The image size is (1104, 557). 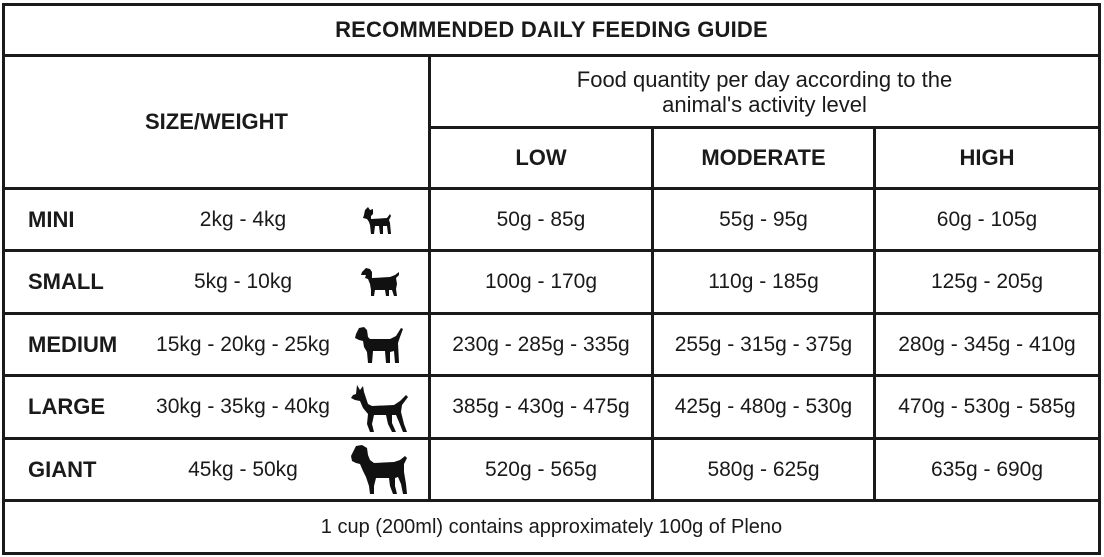 What do you see at coordinates (551, 29) in the screenshot?
I see `table-title: RECOMMENDED DAILY FEEDING GUIDE` at bounding box center [551, 29].